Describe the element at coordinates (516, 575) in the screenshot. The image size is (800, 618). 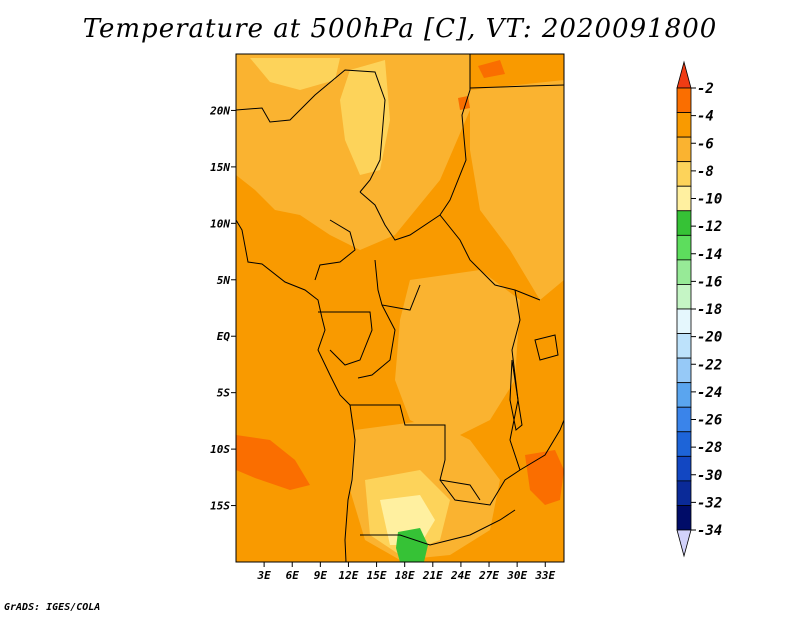
I see `lon-tick-label: 30E` at that location.